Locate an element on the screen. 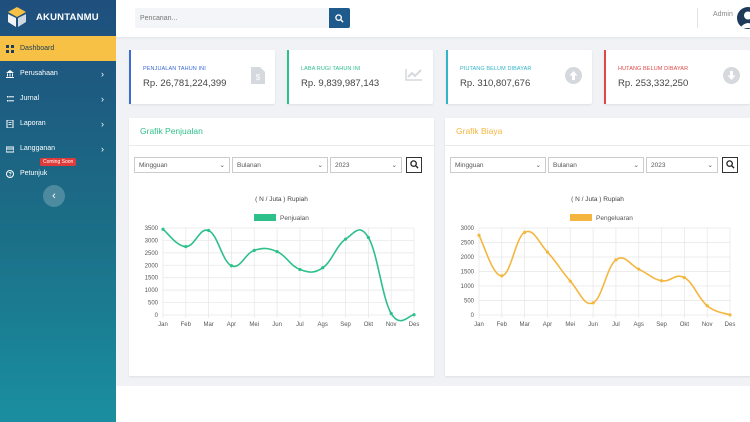  search-button is located at coordinates (339, 18).